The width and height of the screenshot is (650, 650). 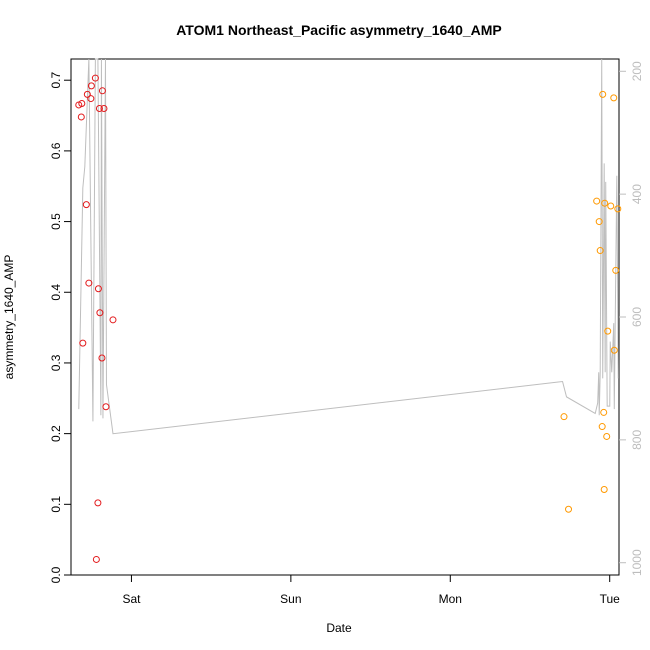 I want to click on y-tick-label: 0.1, so click(x=56, y=504).